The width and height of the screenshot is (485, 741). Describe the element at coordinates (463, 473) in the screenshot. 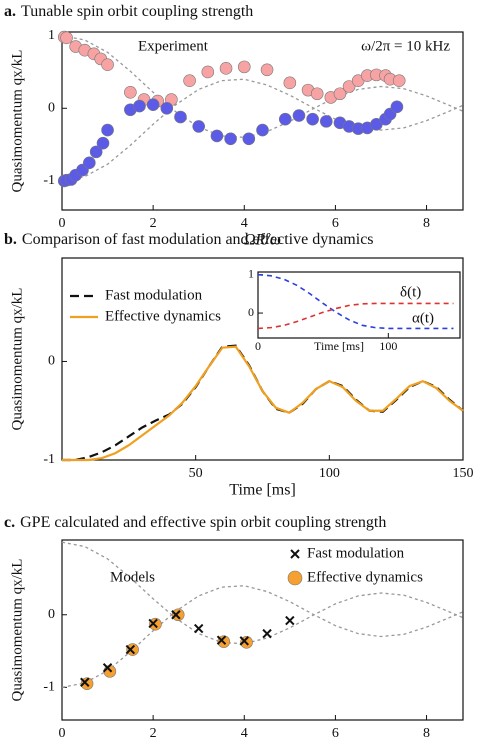

I see `x-tick-label: 150` at that location.